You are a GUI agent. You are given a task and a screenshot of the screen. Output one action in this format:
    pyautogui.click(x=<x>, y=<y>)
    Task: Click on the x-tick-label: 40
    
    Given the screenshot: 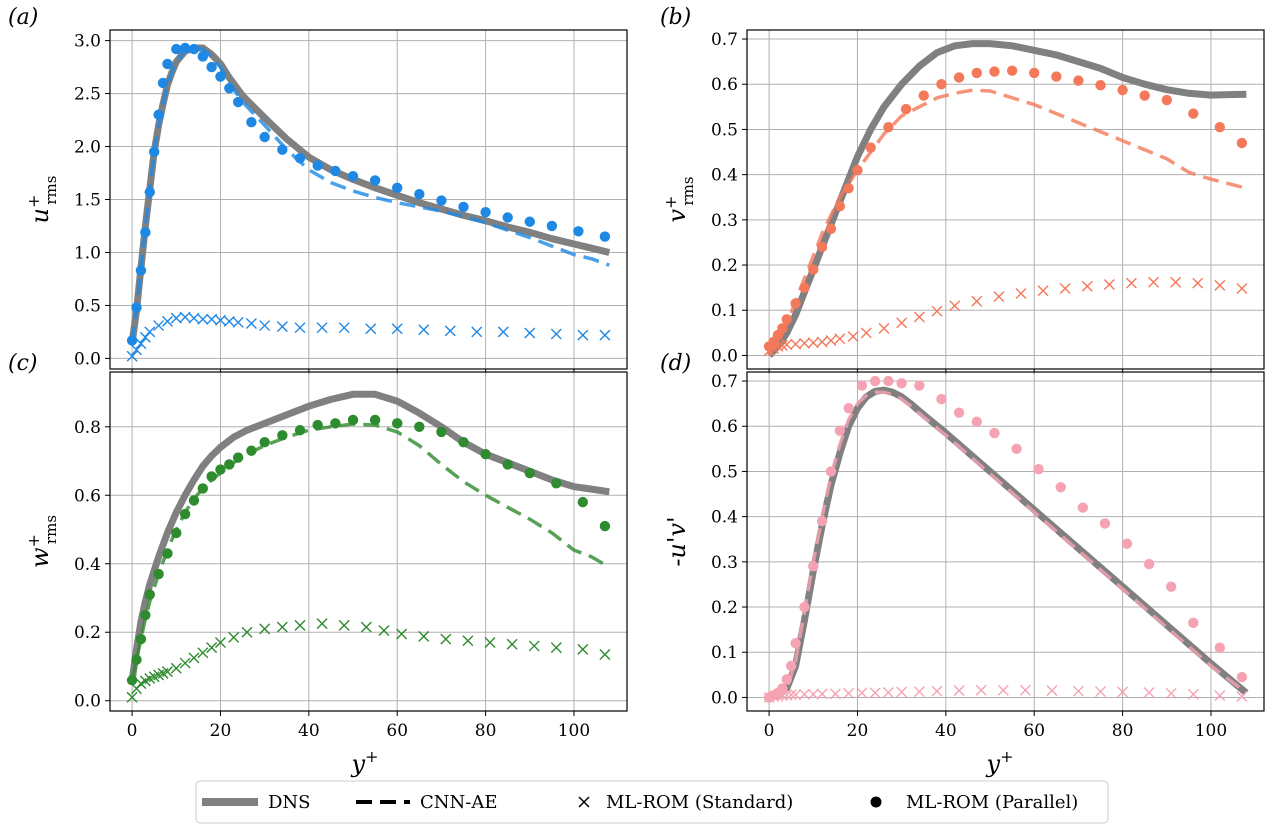 What is the action you would take?
    pyautogui.click(x=946, y=731)
    